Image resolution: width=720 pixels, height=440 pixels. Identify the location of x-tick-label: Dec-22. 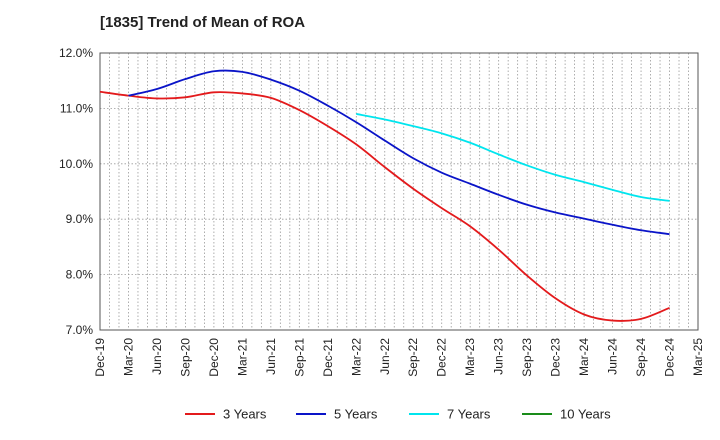
(442, 357).